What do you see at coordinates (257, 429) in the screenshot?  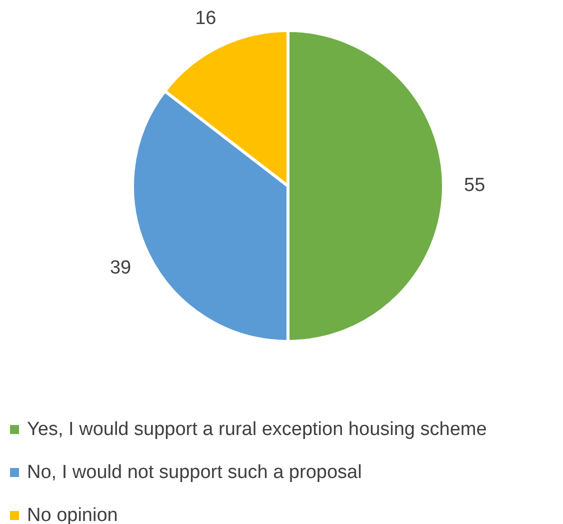 I see `legend-label: Yes, I would support a rural exception housing scheme` at bounding box center [257, 429].